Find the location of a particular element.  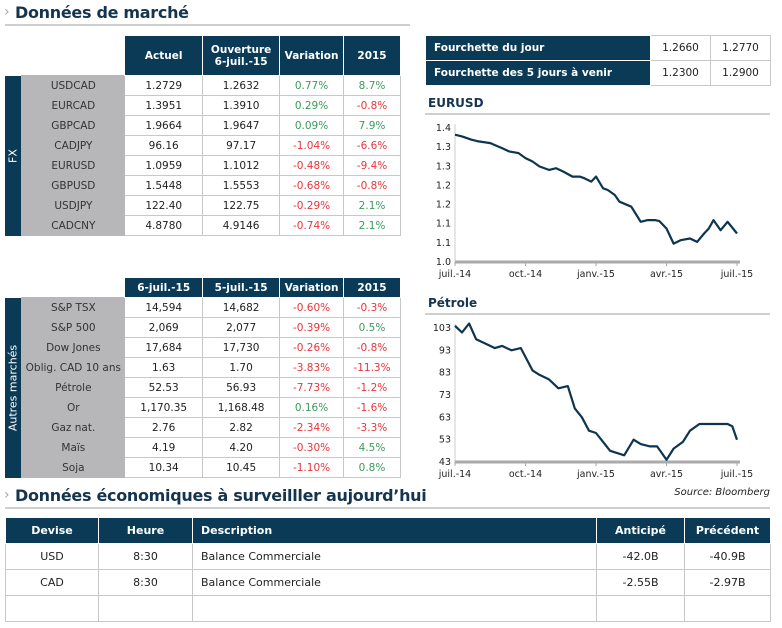

col-2015: 2015 is located at coordinates (372, 55).